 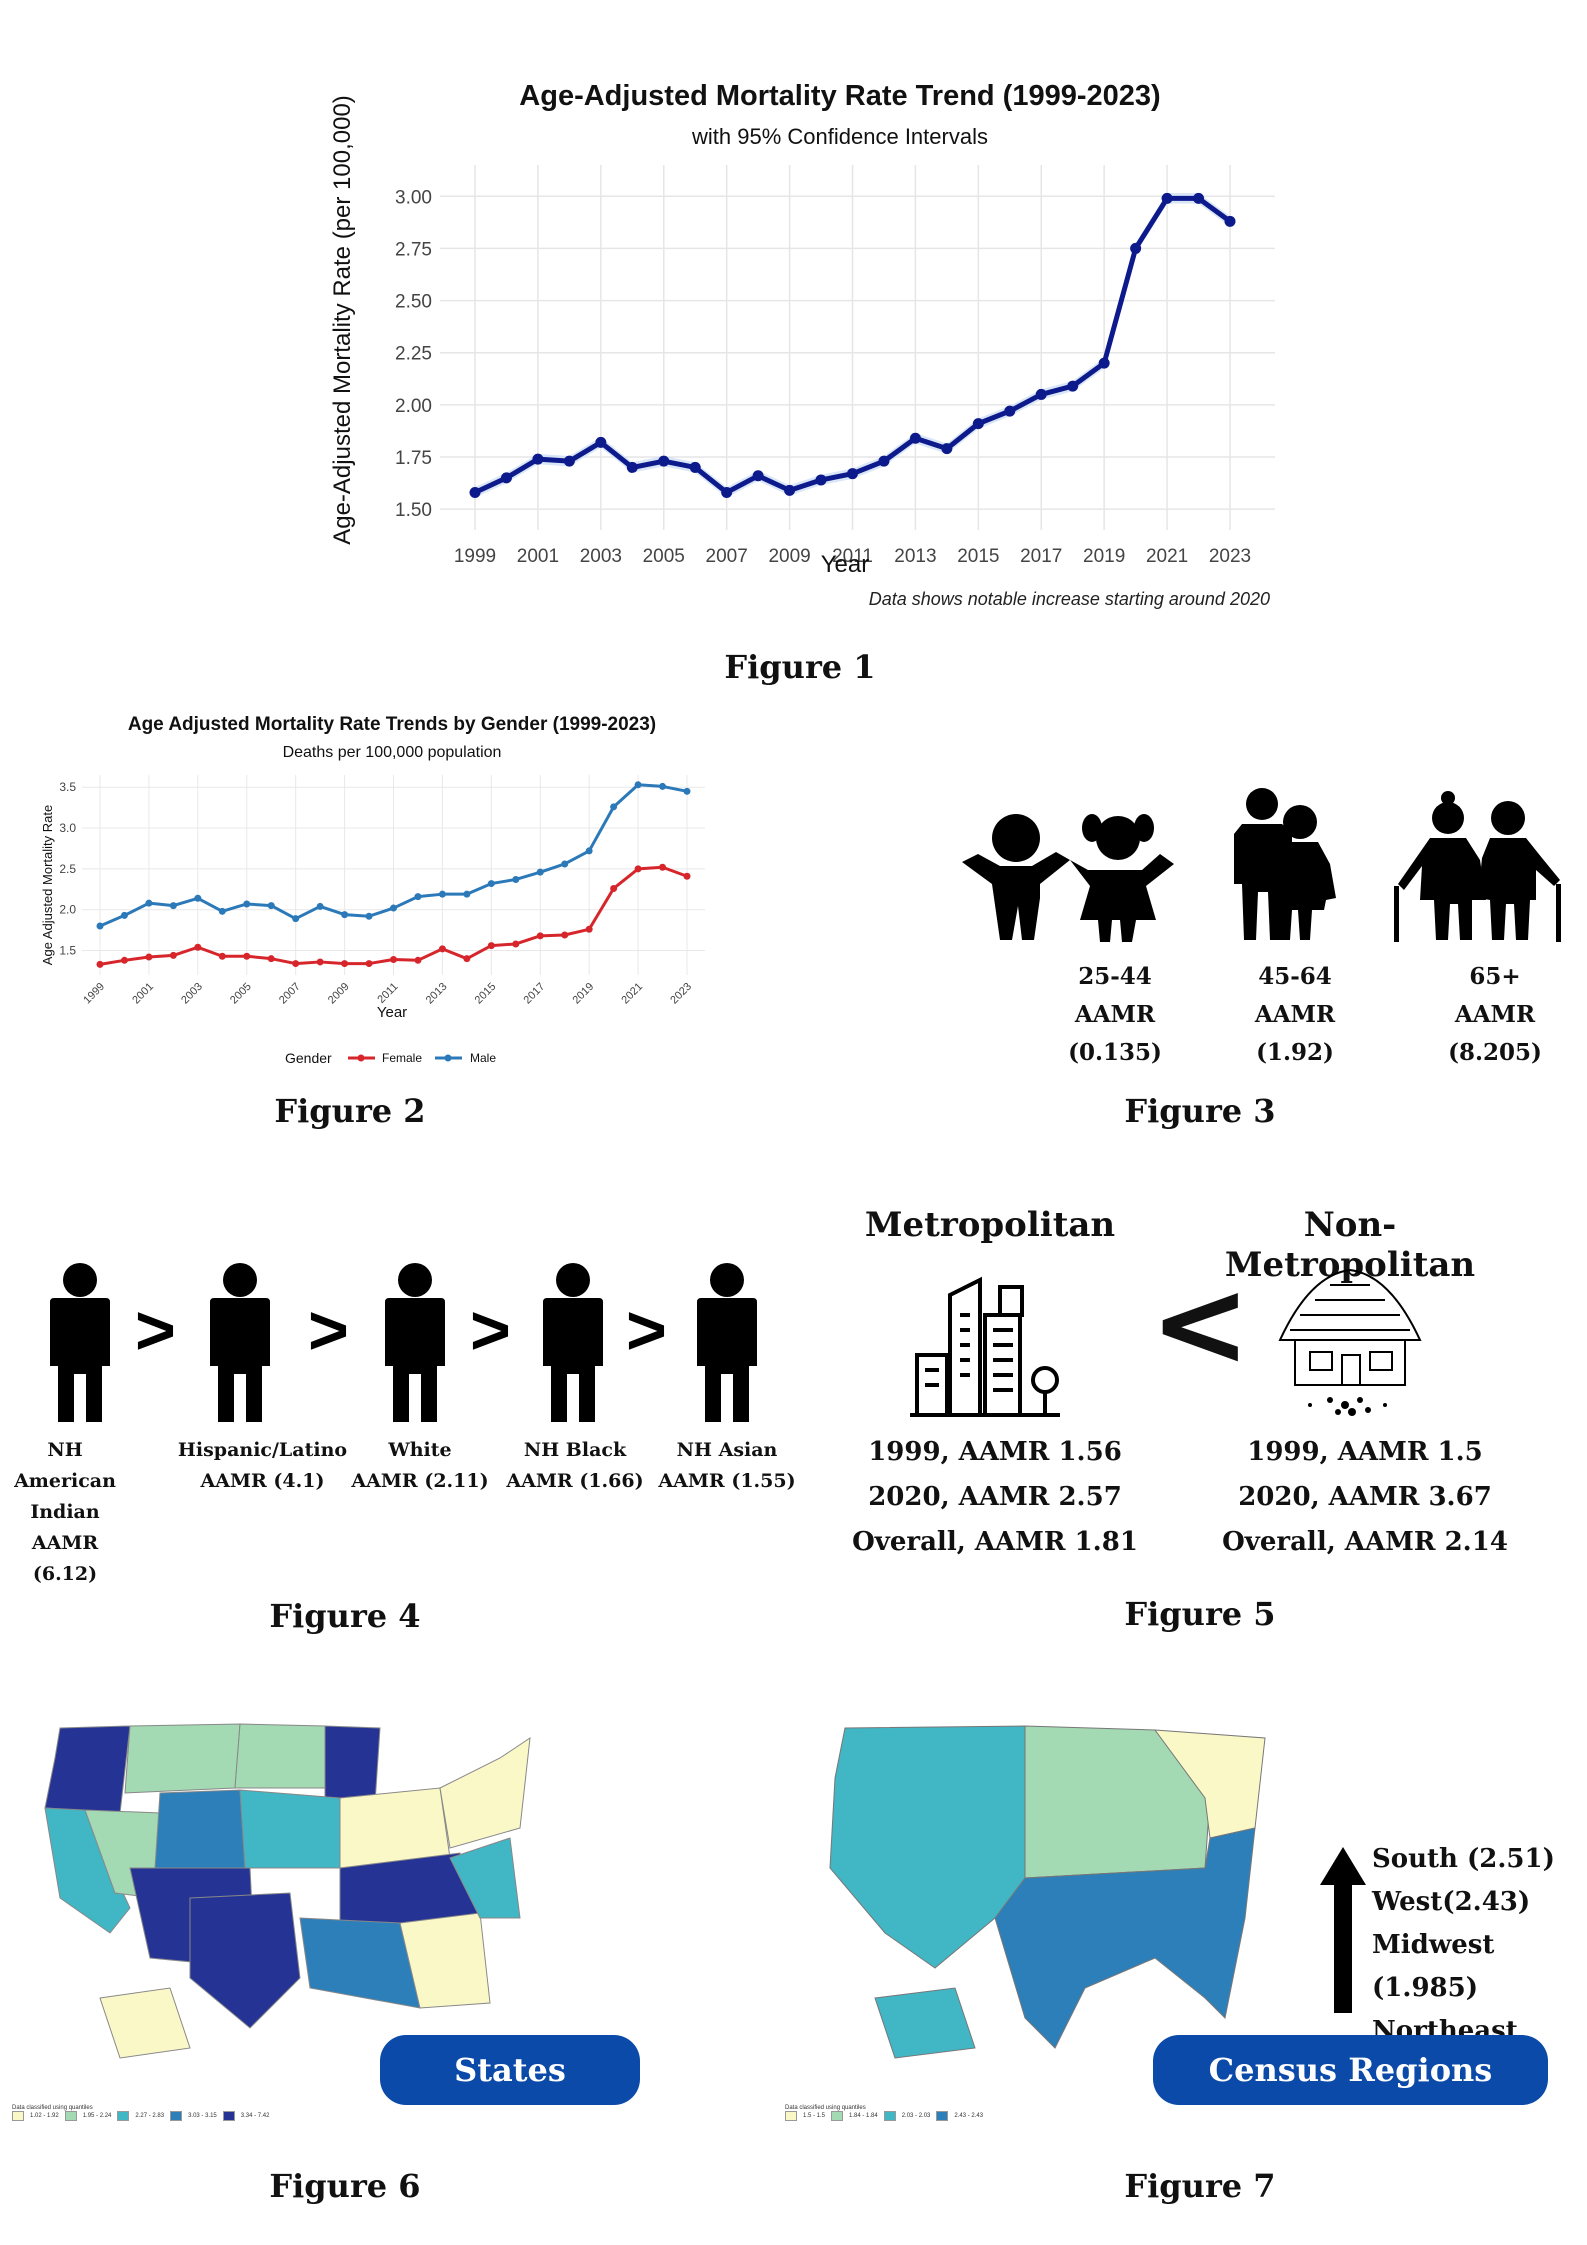 I want to click on race-nh-black: NH Black AAMR (1.66), so click(x=575, y=1466).